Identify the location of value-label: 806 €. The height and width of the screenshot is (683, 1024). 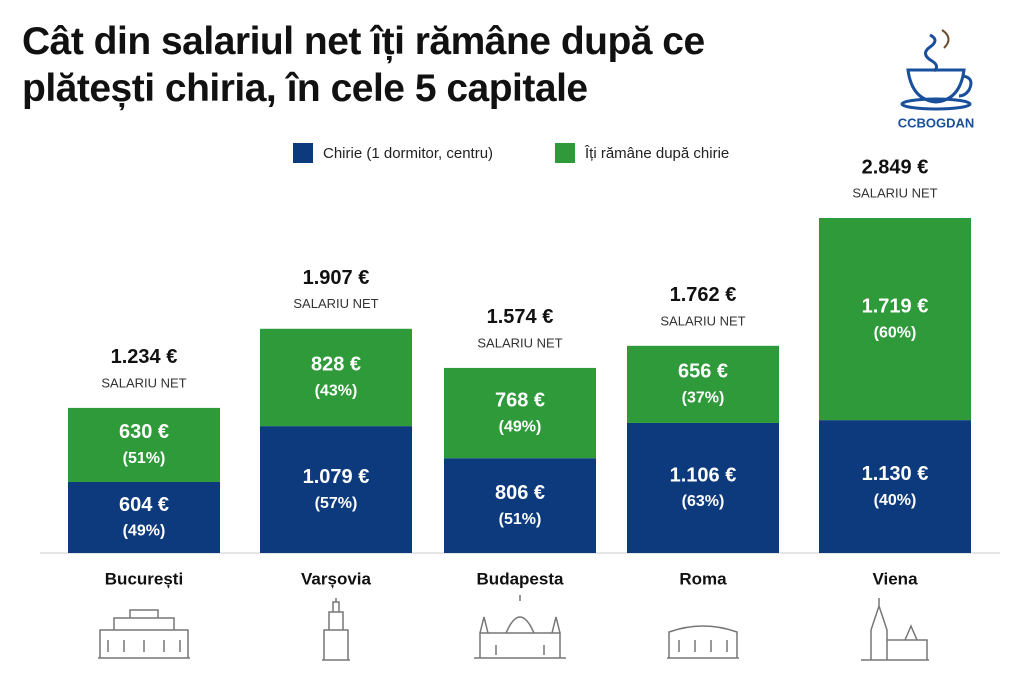
(520, 493).